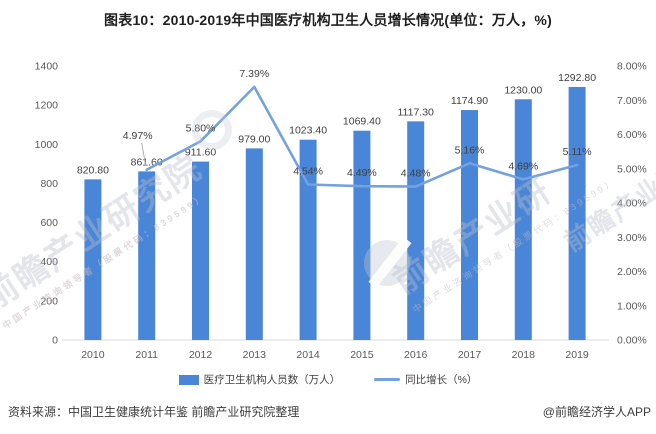 This screenshot has height=434, width=656. I want to click on line-value-label: 5.16%, so click(470, 150).